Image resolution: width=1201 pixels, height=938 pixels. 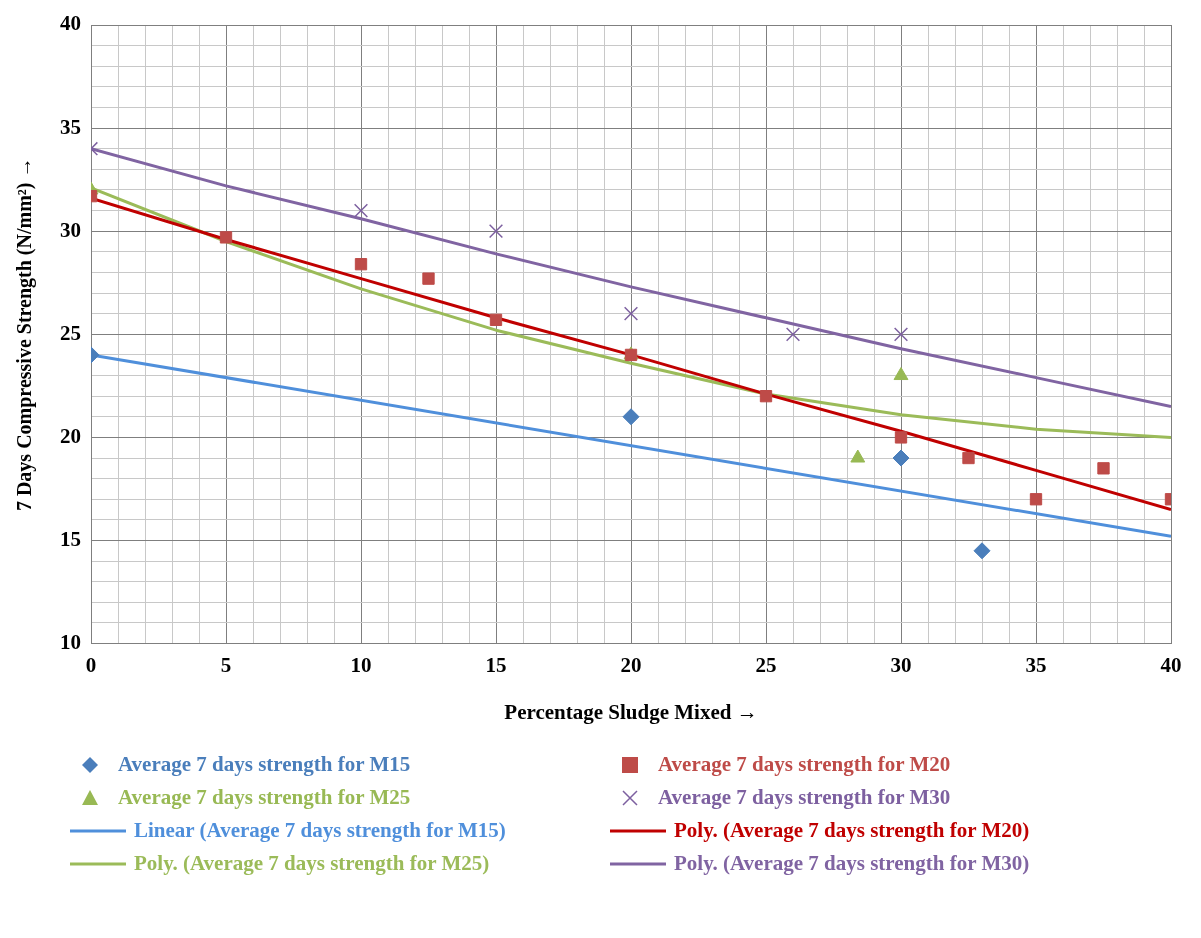 What do you see at coordinates (70, 435) in the screenshot?
I see `y-tick-label: 20` at bounding box center [70, 435].